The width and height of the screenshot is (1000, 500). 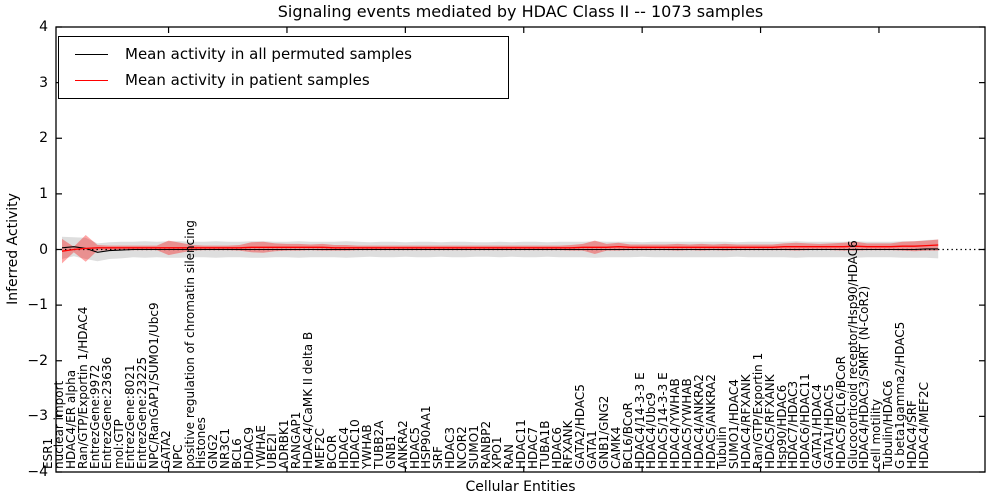 What do you see at coordinates (247, 80) in the screenshot?
I see `legend-label-patient: Mean activity in patient samples` at bounding box center [247, 80].